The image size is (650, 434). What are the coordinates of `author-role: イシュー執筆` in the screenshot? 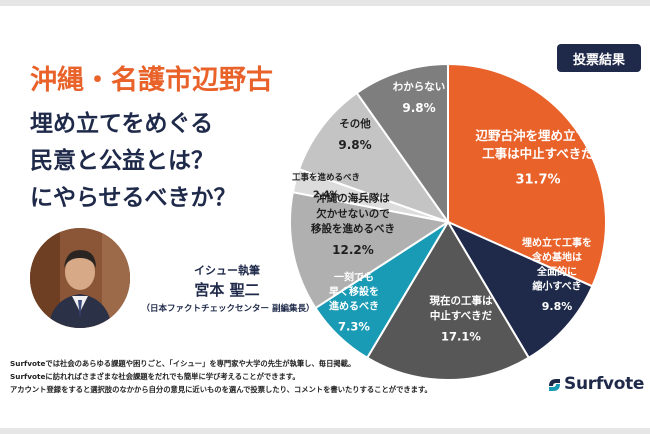 It's located at (227, 270).